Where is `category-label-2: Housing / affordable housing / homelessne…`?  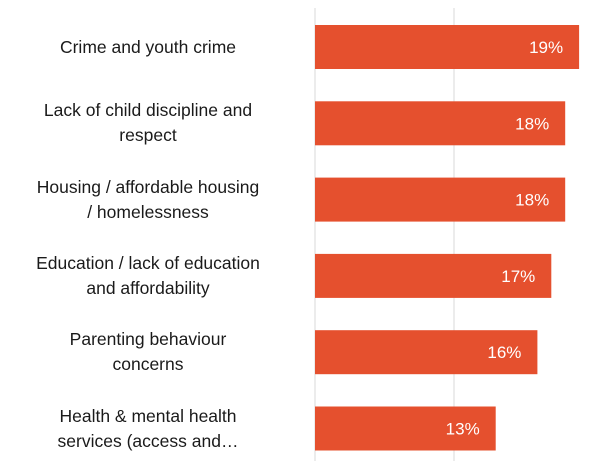 category-label-2: Housing / affordable housing / homelessne… is located at coordinates (148, 200).